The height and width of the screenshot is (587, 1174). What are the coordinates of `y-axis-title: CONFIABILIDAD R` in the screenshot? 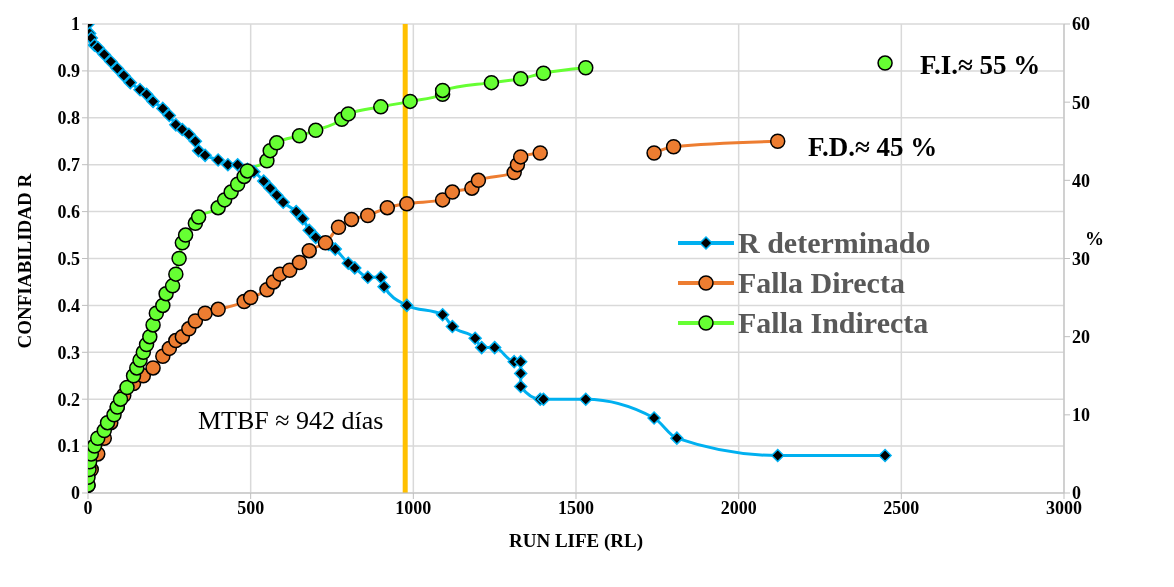 It's located at (24, 261).